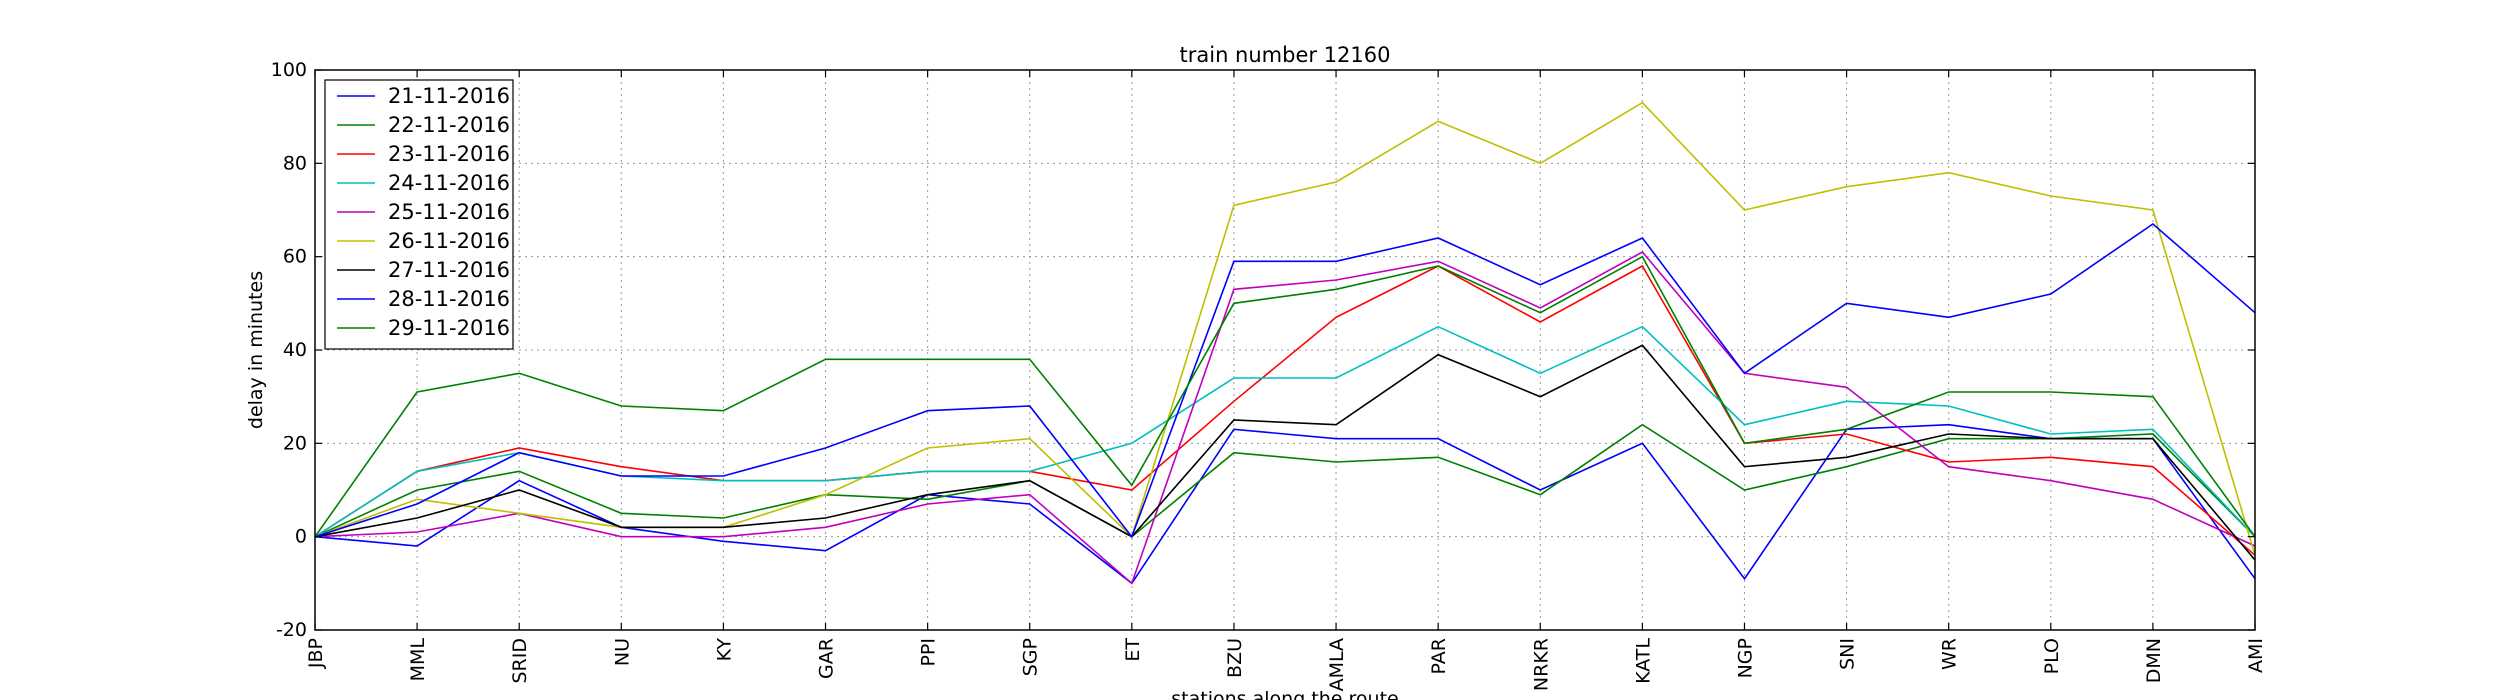 The height and width of the screenshot is (700, 2500). Describe the element at coordinates (1439, 656) in the screenshot. I see `x-tick-label: PAR` at that location.